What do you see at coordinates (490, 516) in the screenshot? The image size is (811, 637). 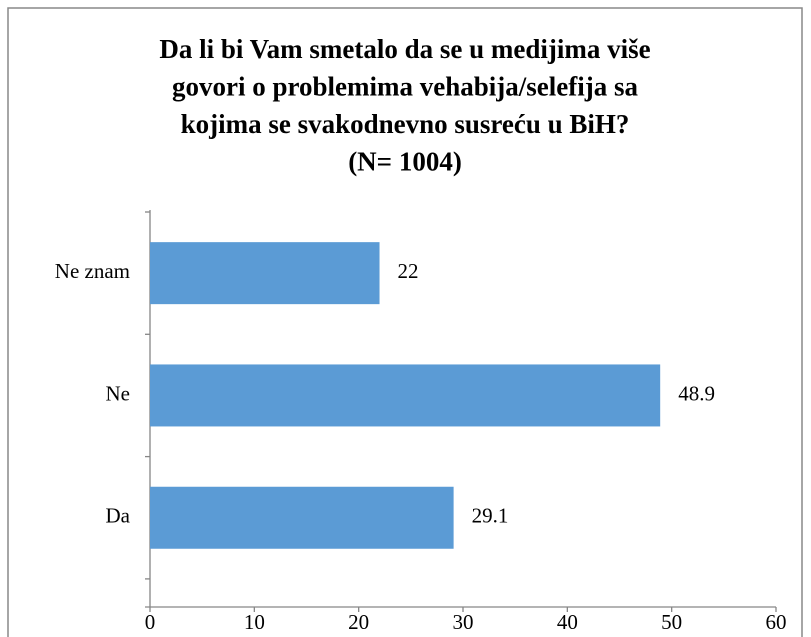 I see `value-label: 29.1` at bounding box center [490, 516].